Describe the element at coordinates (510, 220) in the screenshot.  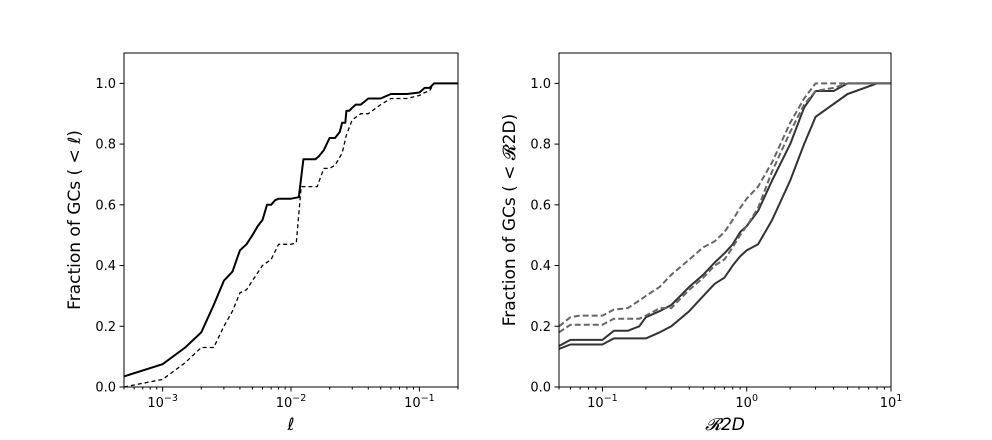
I see `y-axis-label: Fraction of GCs ( < 𝓡2D)` at that location.